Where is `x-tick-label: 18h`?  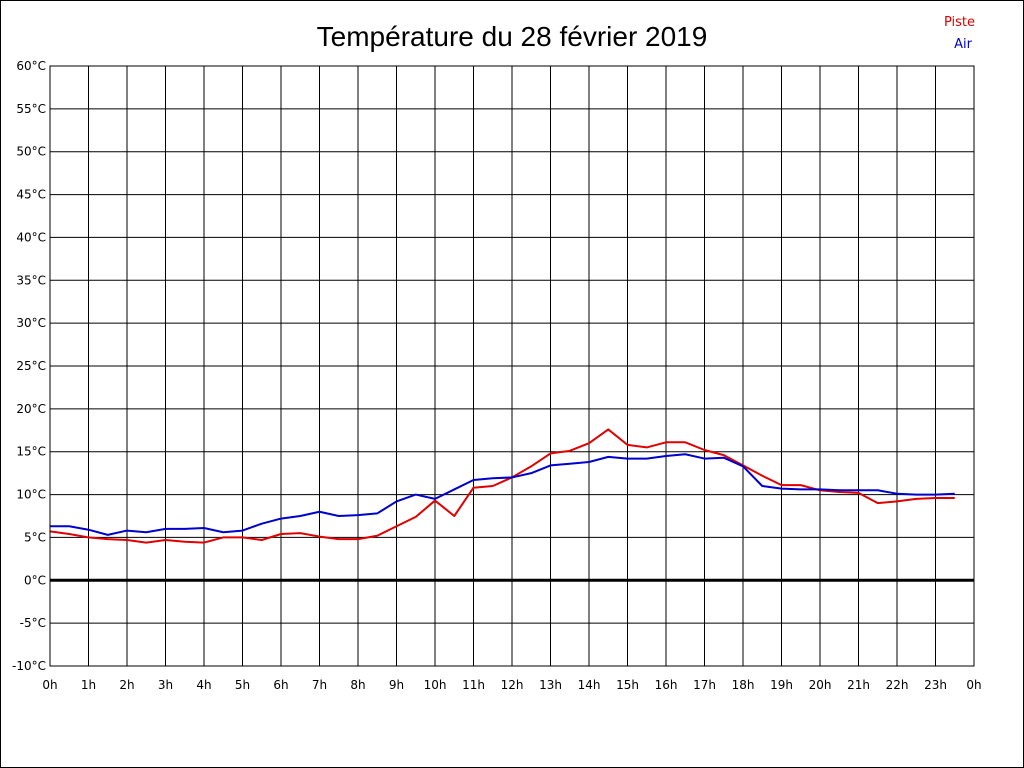 x-tick-label: 18h is located at coordinates (743, 685).